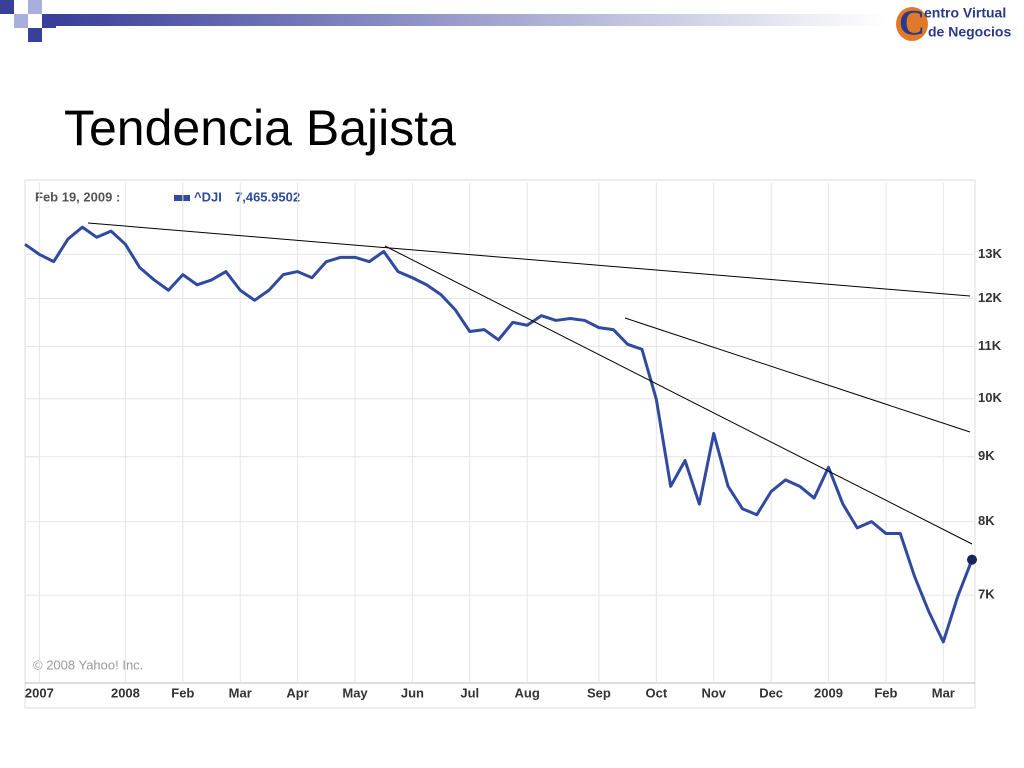  Describe the element at coordinates (965, 13) in the screenshot. I see `logo-text: entro Virtual` at that location.